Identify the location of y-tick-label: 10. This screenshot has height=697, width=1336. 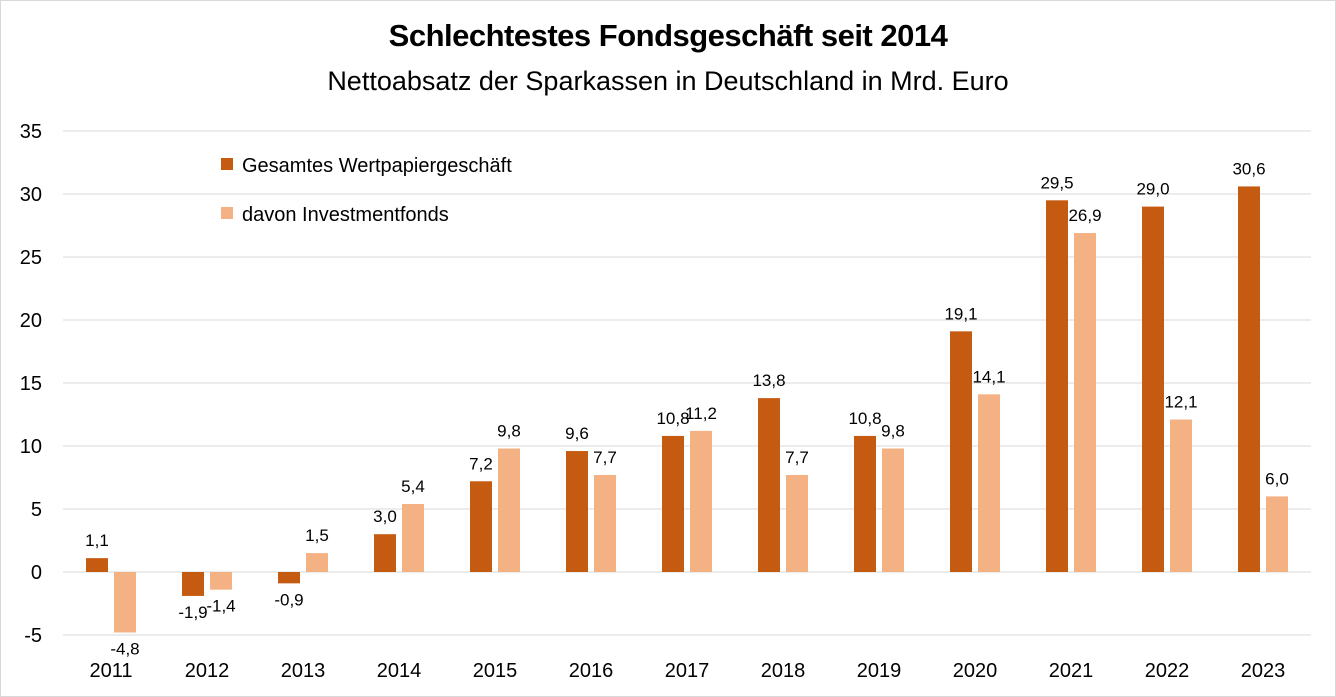
(31, 447).